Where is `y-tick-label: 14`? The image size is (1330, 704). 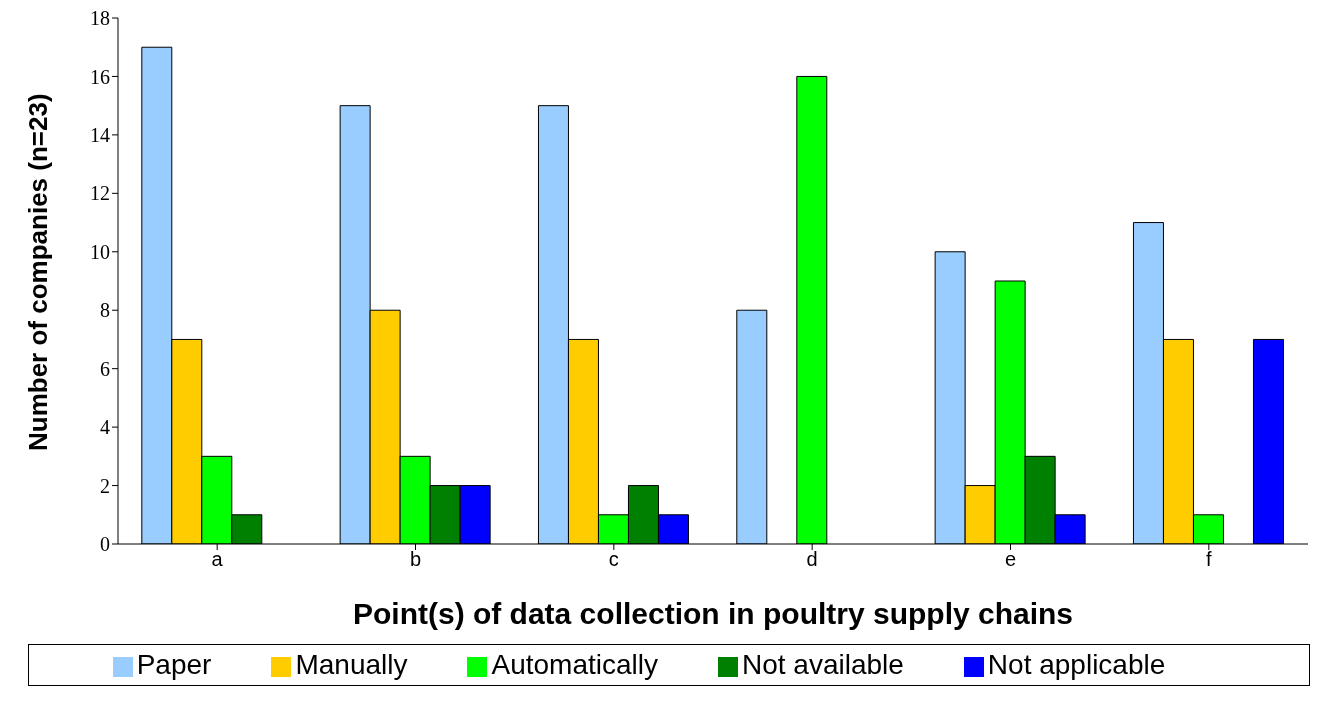 y-tick-label: 14 is located at coordinates (100, 134).